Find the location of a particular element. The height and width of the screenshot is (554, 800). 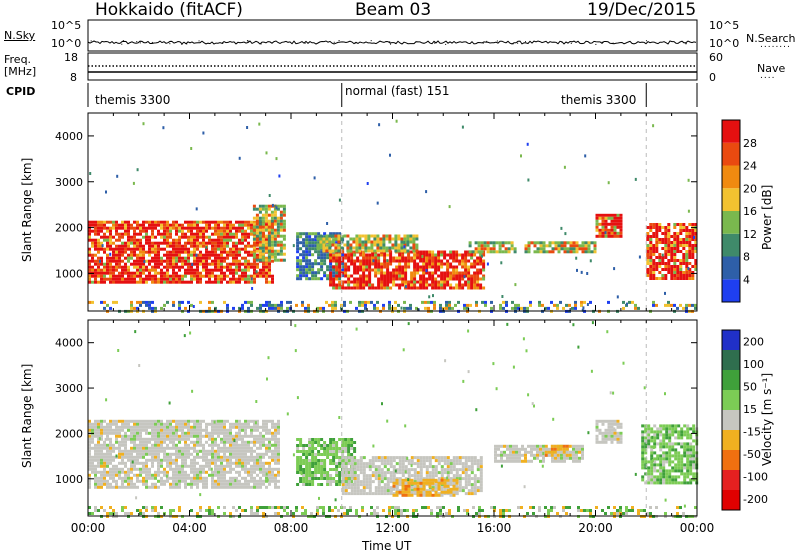

heatmap-speckle is located at coordinates (662, 255).